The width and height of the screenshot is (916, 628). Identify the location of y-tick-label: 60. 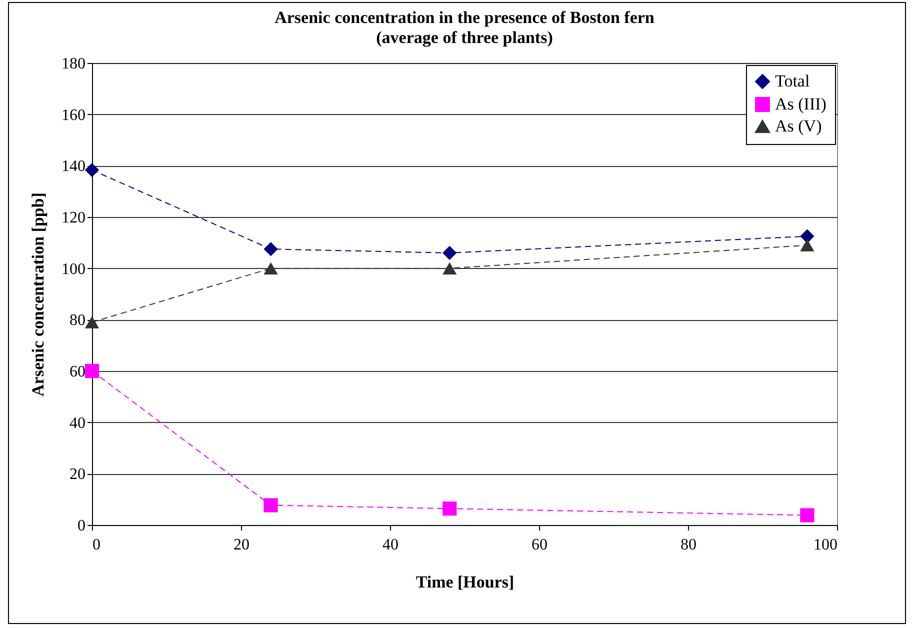
(78, 372).